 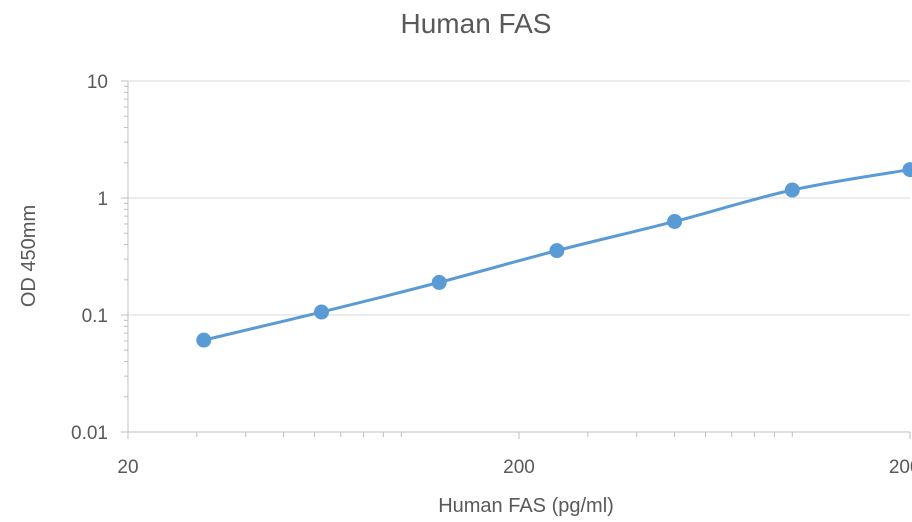 What do you see at coordinates (519, 467) in the screenshot?
I see `x-tick-label: 200` at bounding box center [519, 467].